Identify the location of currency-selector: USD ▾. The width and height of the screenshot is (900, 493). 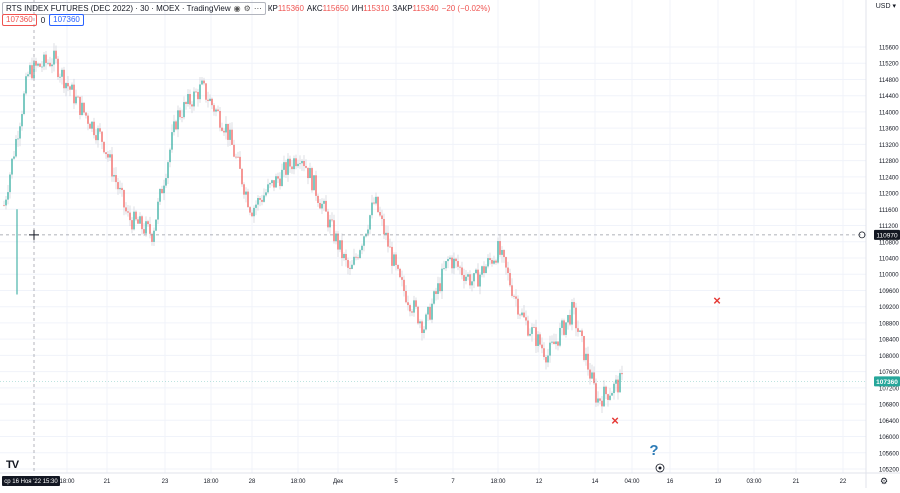
(885, 6).